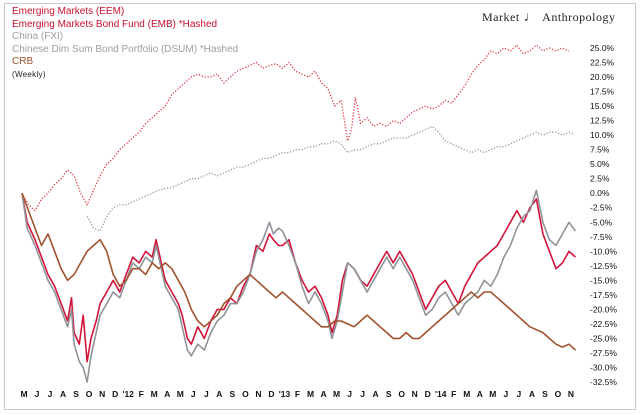 This screenshot has height=414, width=640. I want to click on y-tick-label: -22.5%, so click(603, 324).